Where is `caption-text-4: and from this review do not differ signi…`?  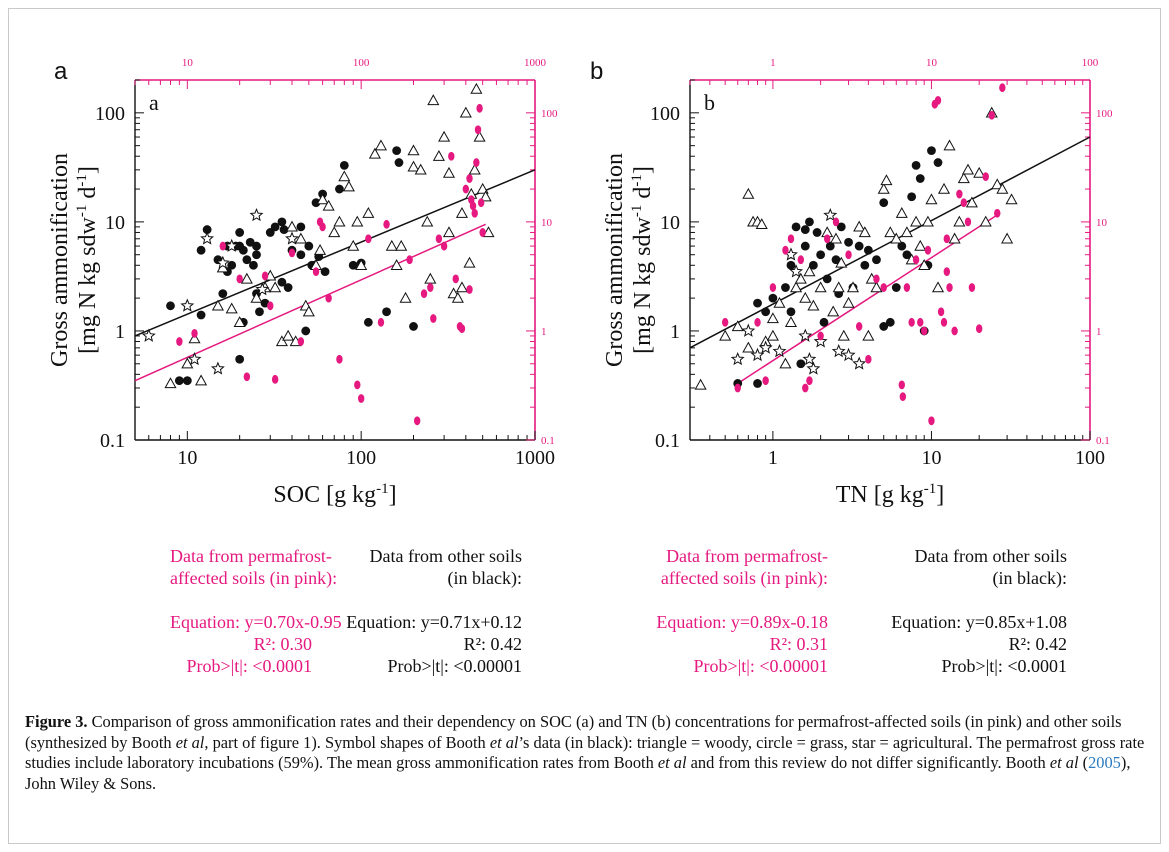 caption-text-4: and from this review do not differ signi… is located at coordinates (868, 762).